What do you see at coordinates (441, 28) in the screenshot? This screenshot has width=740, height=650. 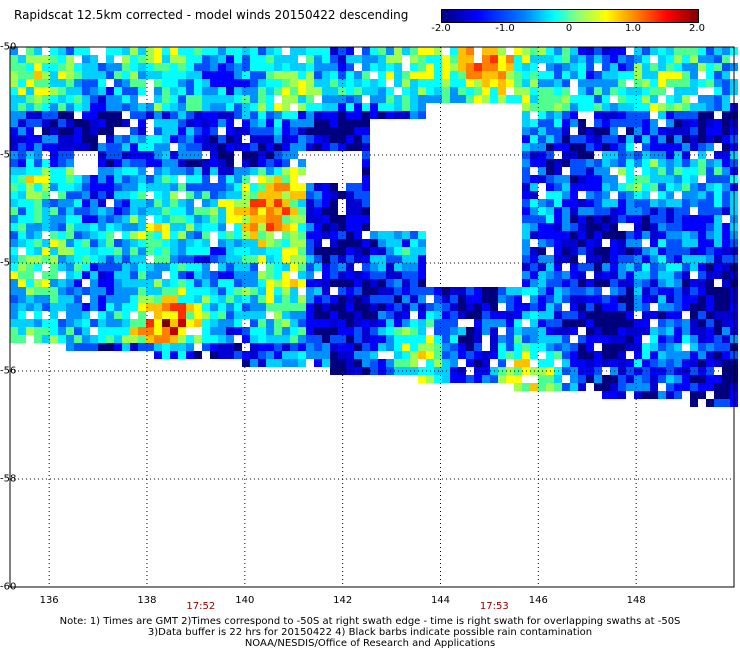 I see `colorbar-tick-label: -2.0` at bounding box center [441, 28].